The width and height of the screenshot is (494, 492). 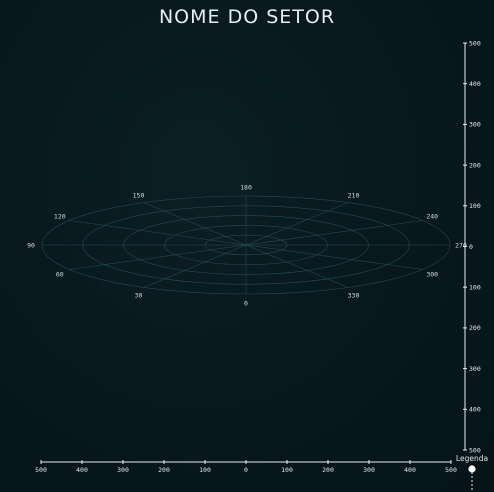 What do you see at coordinates (432, 275) in the screenshot?
I see `angle-label: 300` at bounding box center [432, 275].